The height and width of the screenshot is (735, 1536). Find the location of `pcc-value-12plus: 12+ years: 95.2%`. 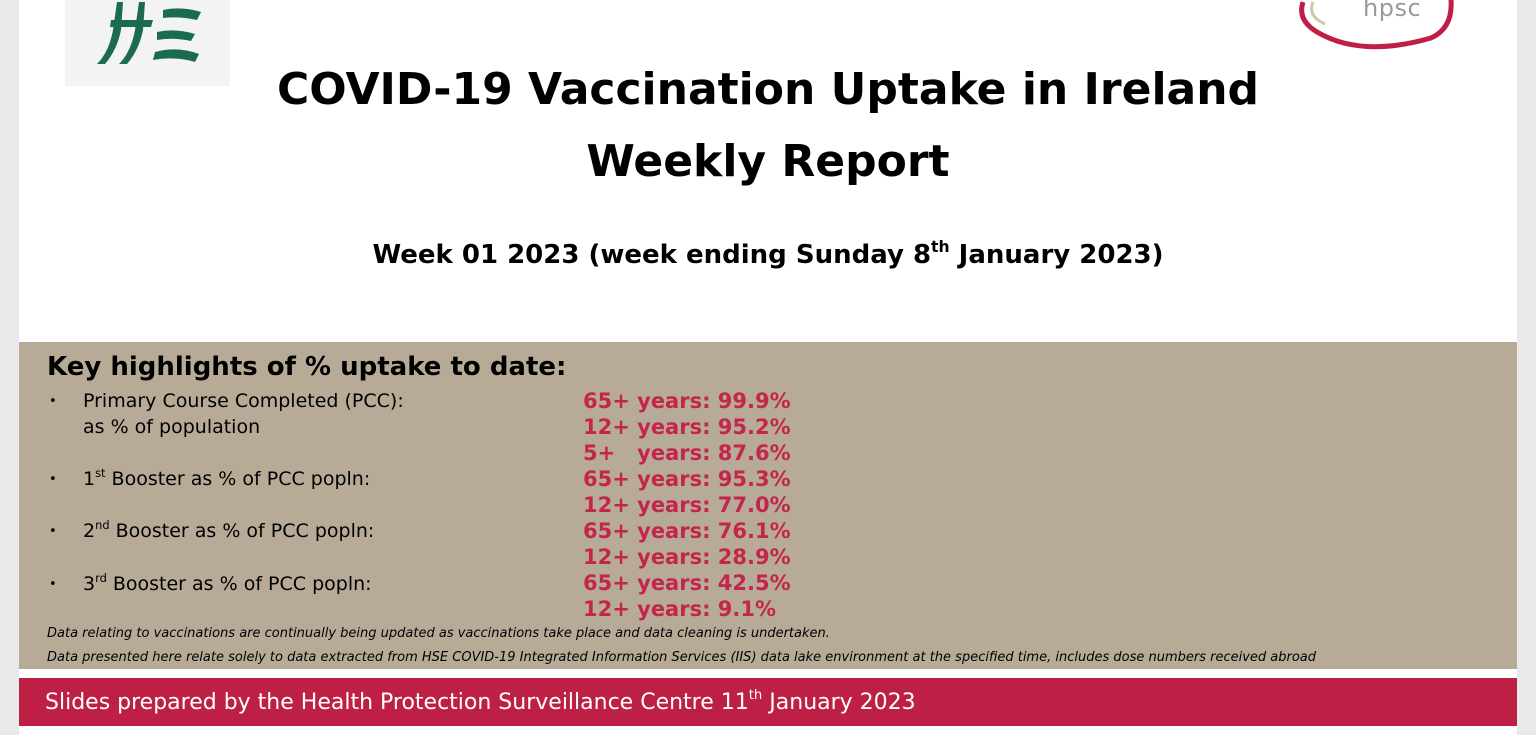

pcc-value-12plus: 12+ years: 95.2% is located at coordinates (687, 427).